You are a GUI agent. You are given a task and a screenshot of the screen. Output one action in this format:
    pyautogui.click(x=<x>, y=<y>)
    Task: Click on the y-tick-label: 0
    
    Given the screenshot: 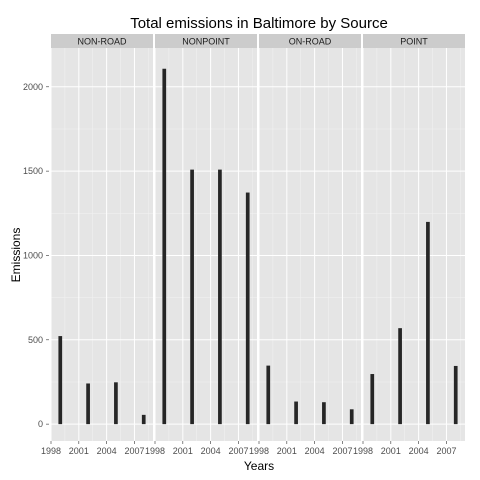 What is the action you would take?
    pyautogui.click(x=40, y=424)
    